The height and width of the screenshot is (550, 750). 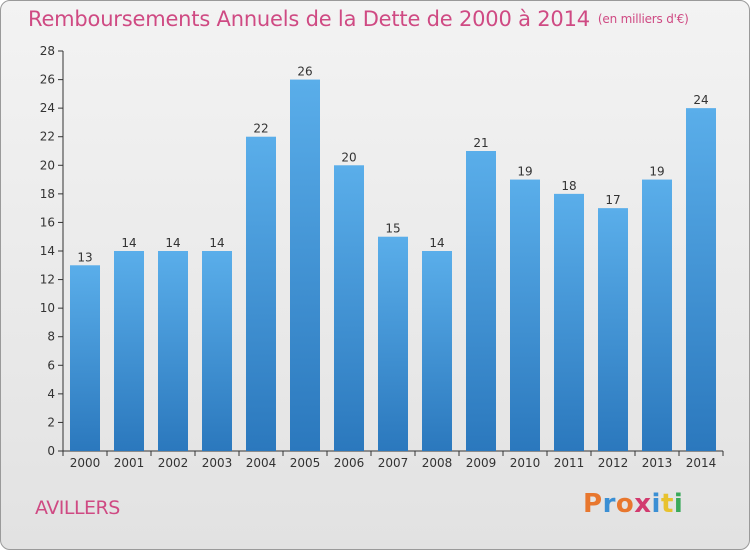 I want to click on bar-2010, so click(x=525, y=315).